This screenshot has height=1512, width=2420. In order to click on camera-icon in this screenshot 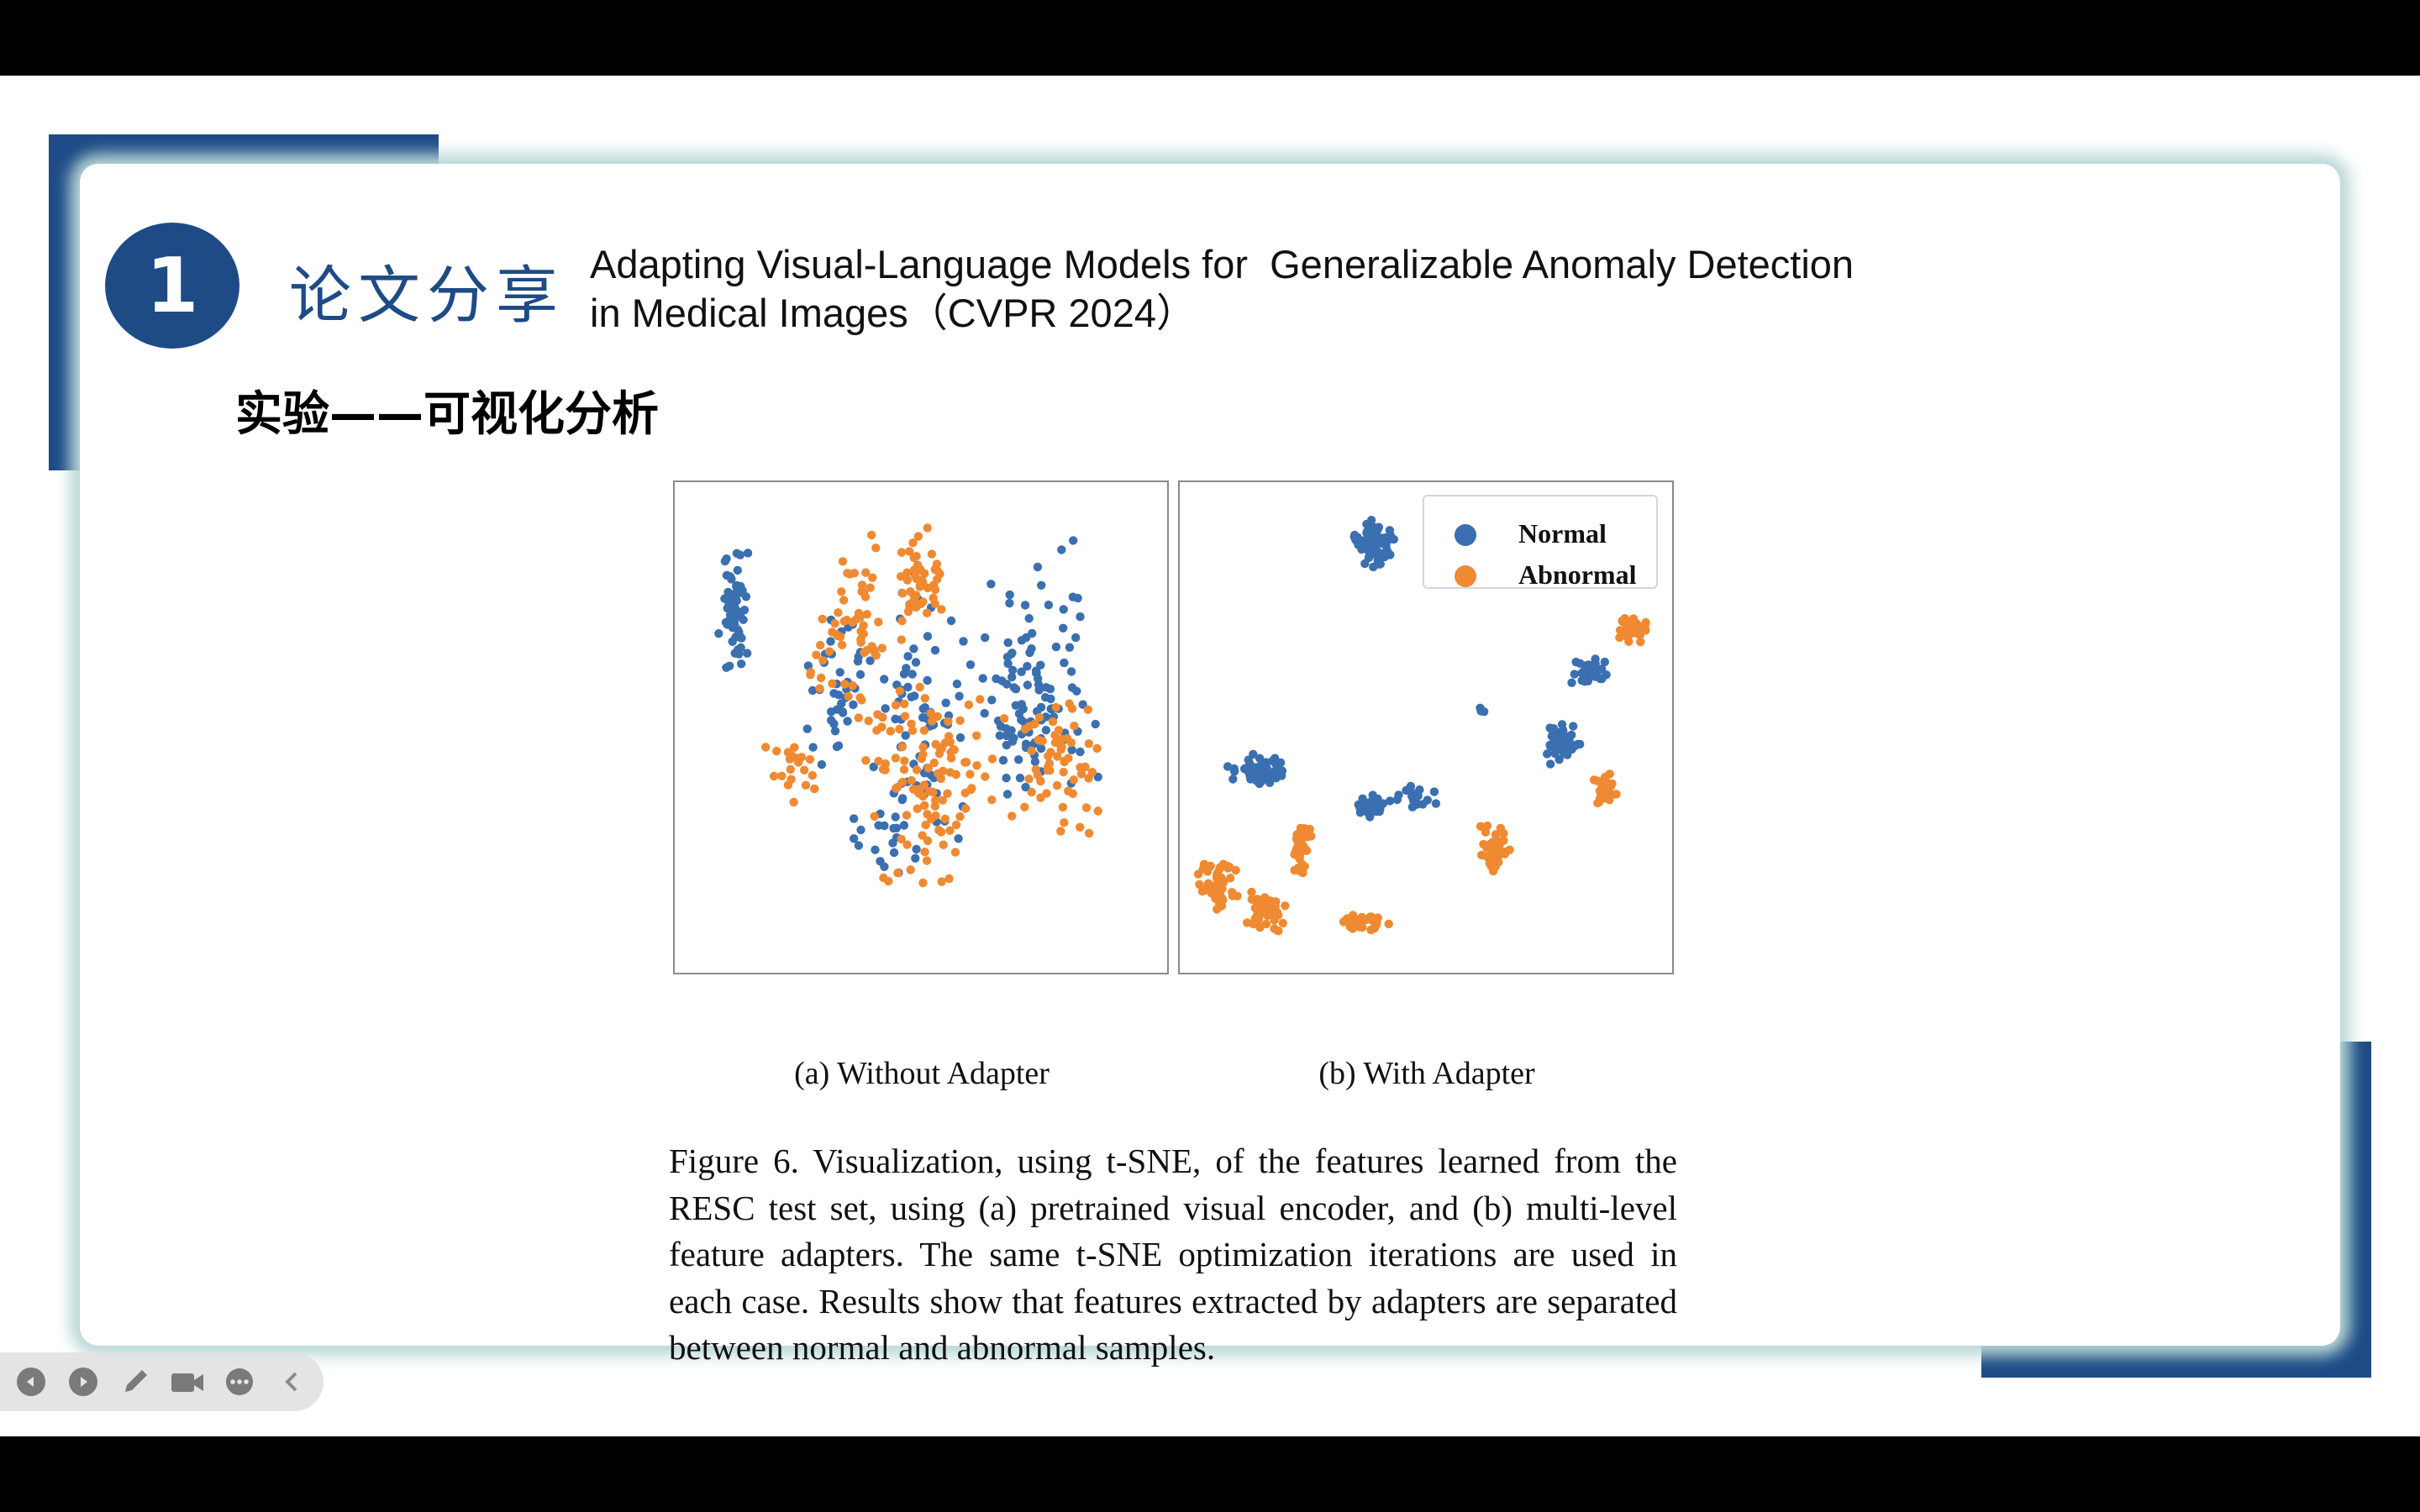, I will do `click(187, 1381)`.